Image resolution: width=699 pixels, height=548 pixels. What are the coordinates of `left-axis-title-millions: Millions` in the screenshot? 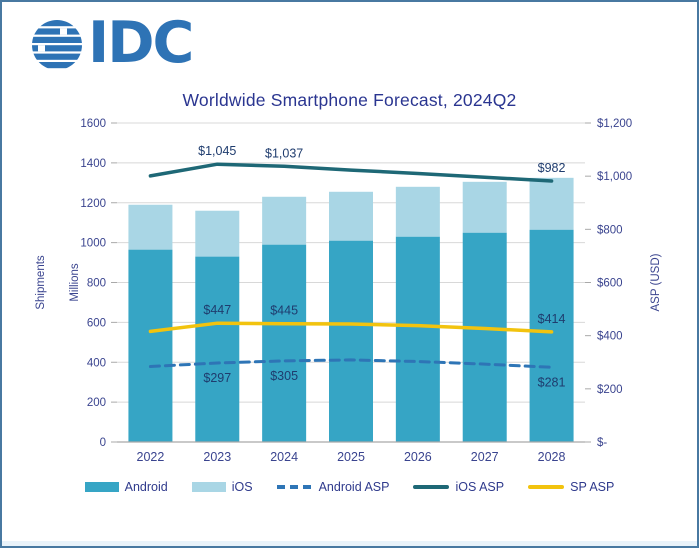 It's located at (75, 282).